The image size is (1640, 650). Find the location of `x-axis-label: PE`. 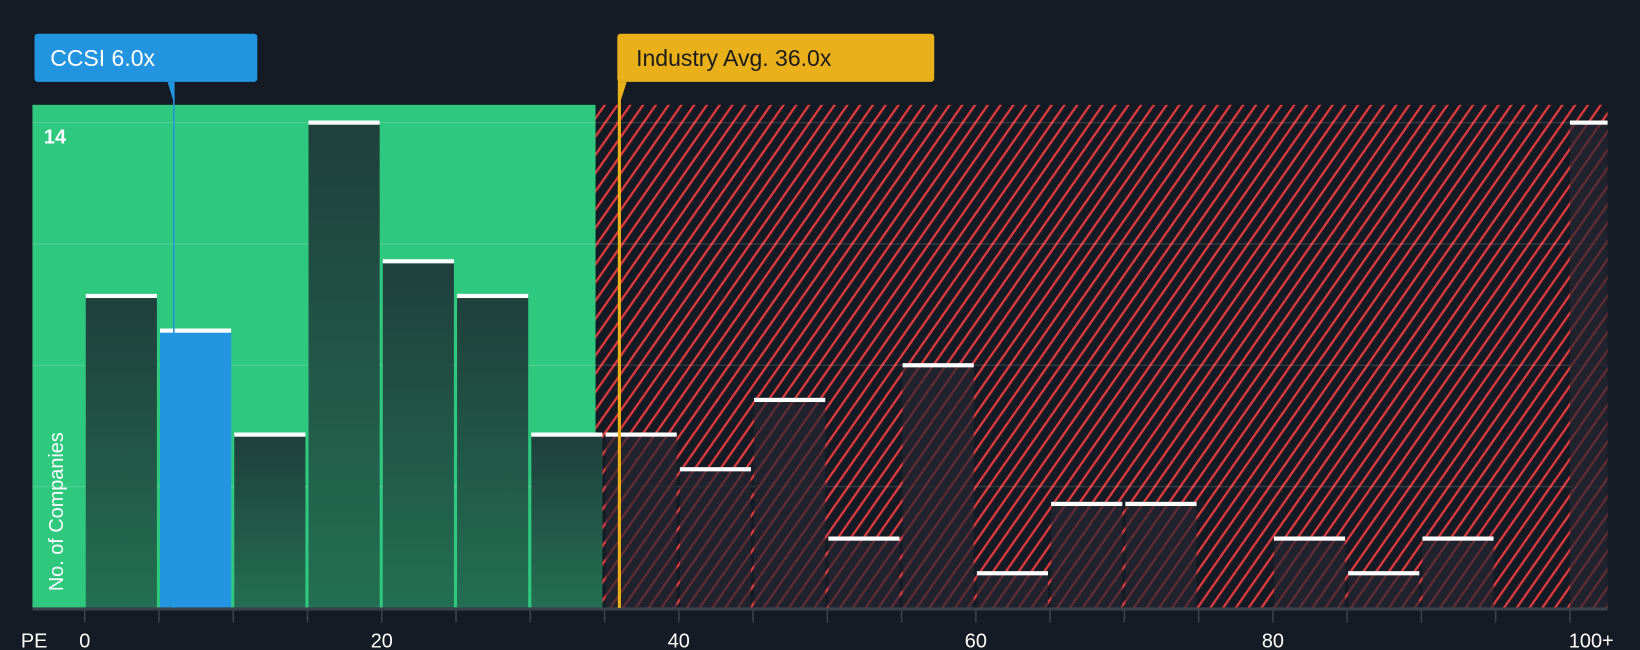

x-axis-label: PE is located at coordinates (34, 640).